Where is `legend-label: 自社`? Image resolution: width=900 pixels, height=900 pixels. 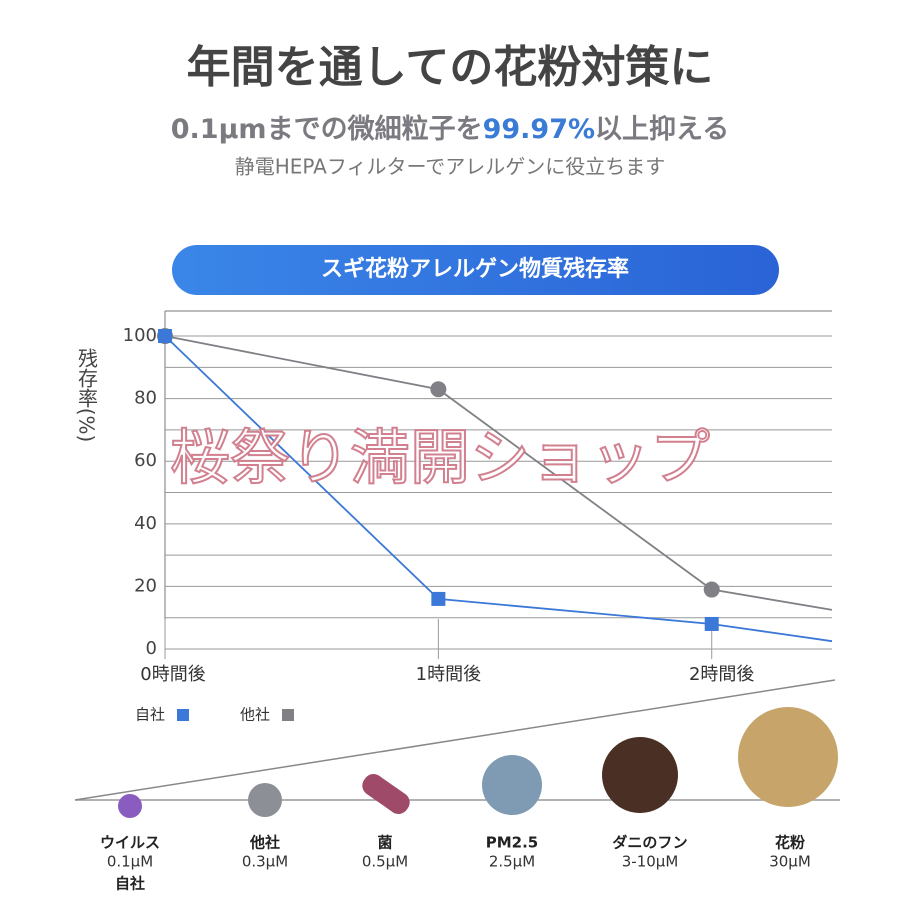
legend-label: 自社 is located at coordinates (150, 715).